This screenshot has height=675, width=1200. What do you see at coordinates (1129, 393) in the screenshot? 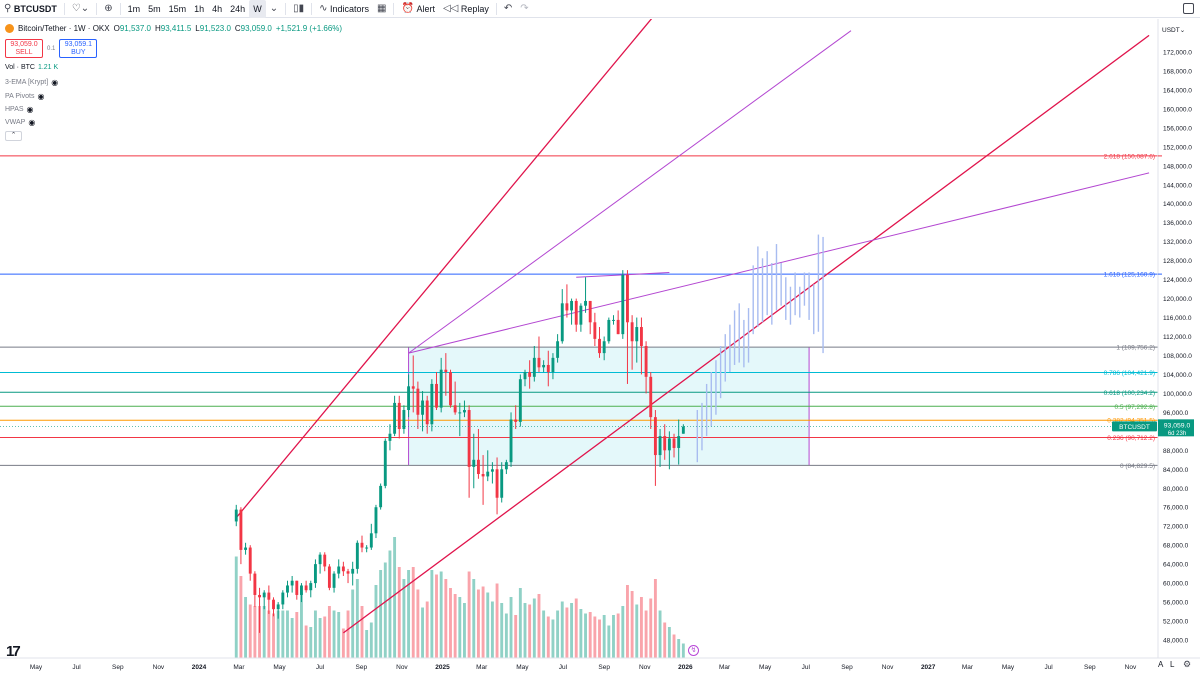
I see `fib-level-label: 0.618 (100,234.2)` at bounding box center [1129, 393].